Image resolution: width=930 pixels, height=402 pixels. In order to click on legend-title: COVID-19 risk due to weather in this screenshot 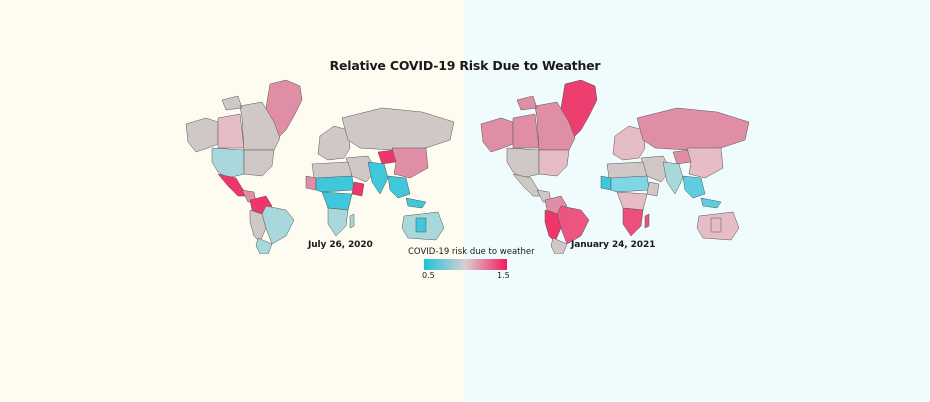, I will do `click(471, 252)`.